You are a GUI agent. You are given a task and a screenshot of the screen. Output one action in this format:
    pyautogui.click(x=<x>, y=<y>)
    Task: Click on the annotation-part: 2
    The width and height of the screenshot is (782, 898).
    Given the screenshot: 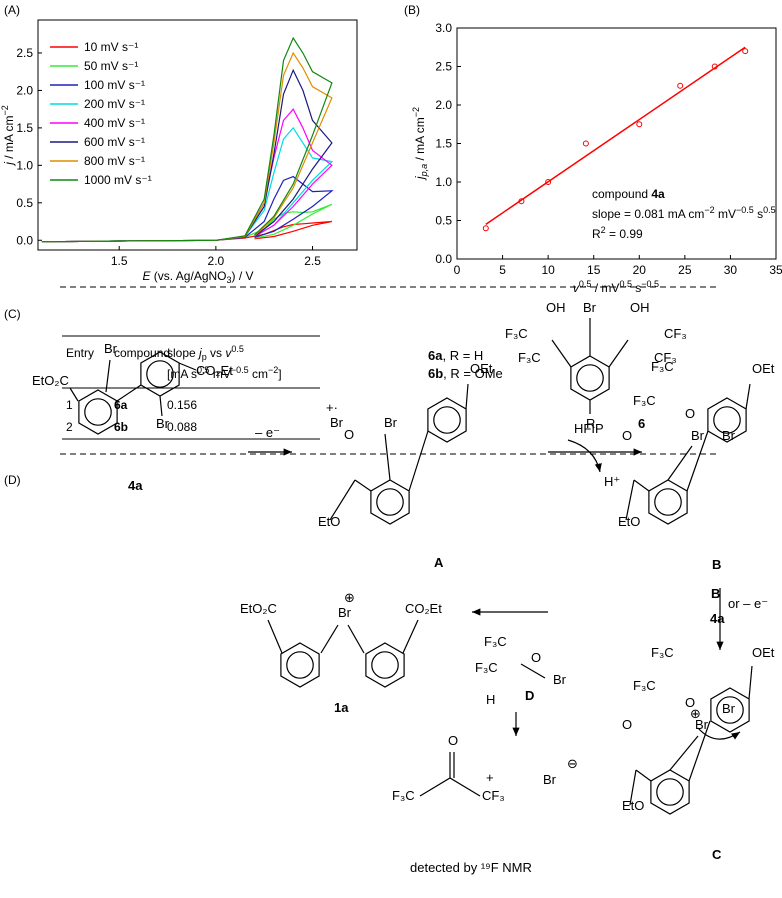 What is the action you would take?
    pyautogui.click(x=603, y=230)
    